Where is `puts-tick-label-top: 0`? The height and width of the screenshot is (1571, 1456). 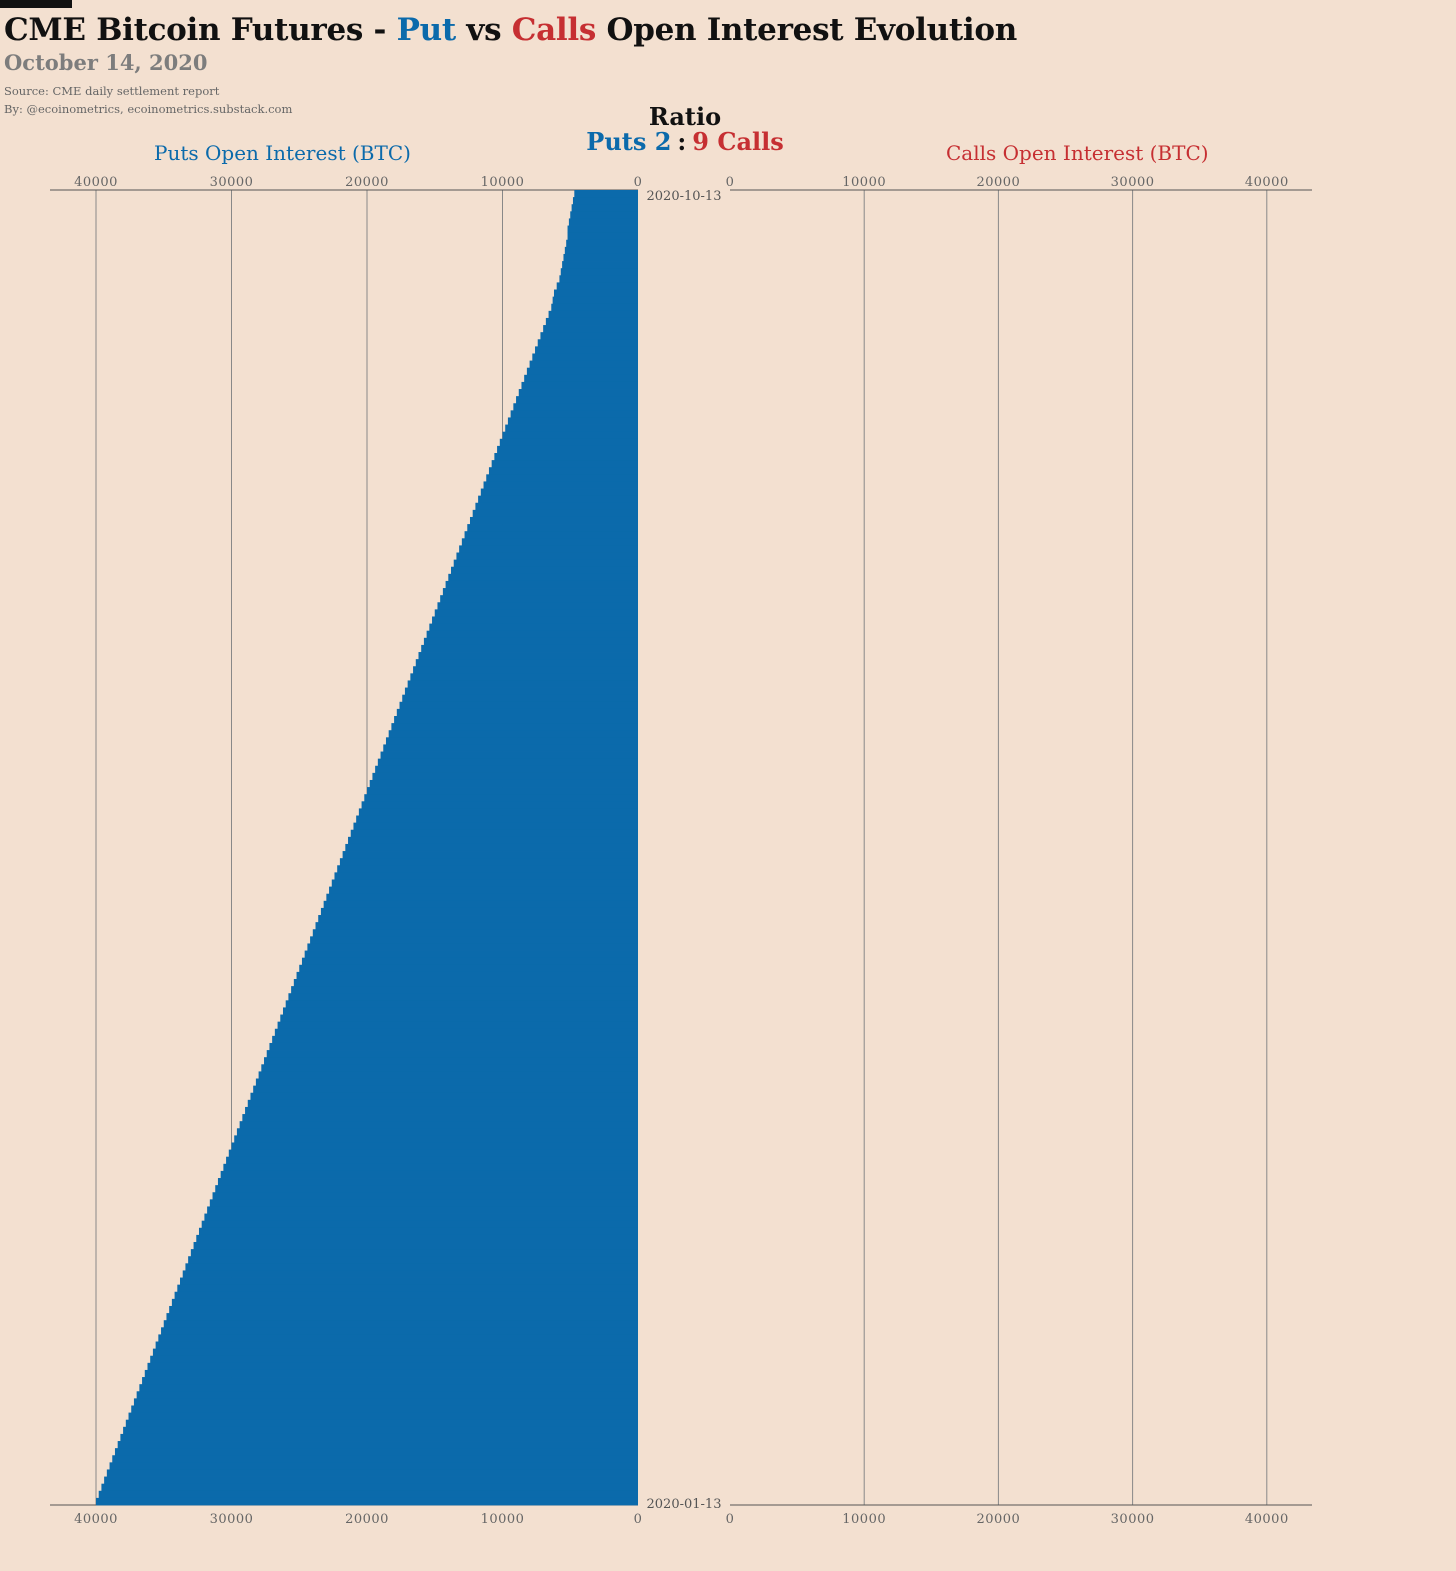 puts-tick-label-top: 0 is located at coordinates (638, 182).